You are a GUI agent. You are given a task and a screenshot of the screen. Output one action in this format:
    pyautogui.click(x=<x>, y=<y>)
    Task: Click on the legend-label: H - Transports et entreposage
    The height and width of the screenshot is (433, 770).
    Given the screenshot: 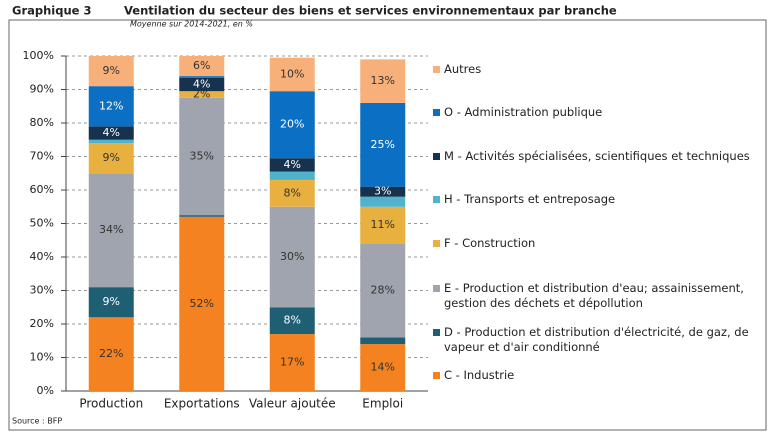 What is the action you would take?
    pyautogui.click(x=530, y=199)
    